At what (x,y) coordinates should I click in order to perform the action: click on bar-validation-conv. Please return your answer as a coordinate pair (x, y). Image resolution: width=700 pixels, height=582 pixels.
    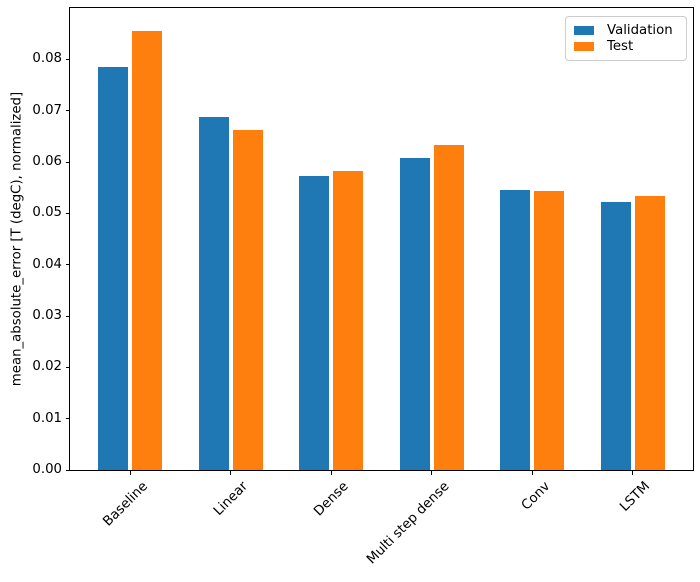
    Looking at the image, I should click on (515, 330).